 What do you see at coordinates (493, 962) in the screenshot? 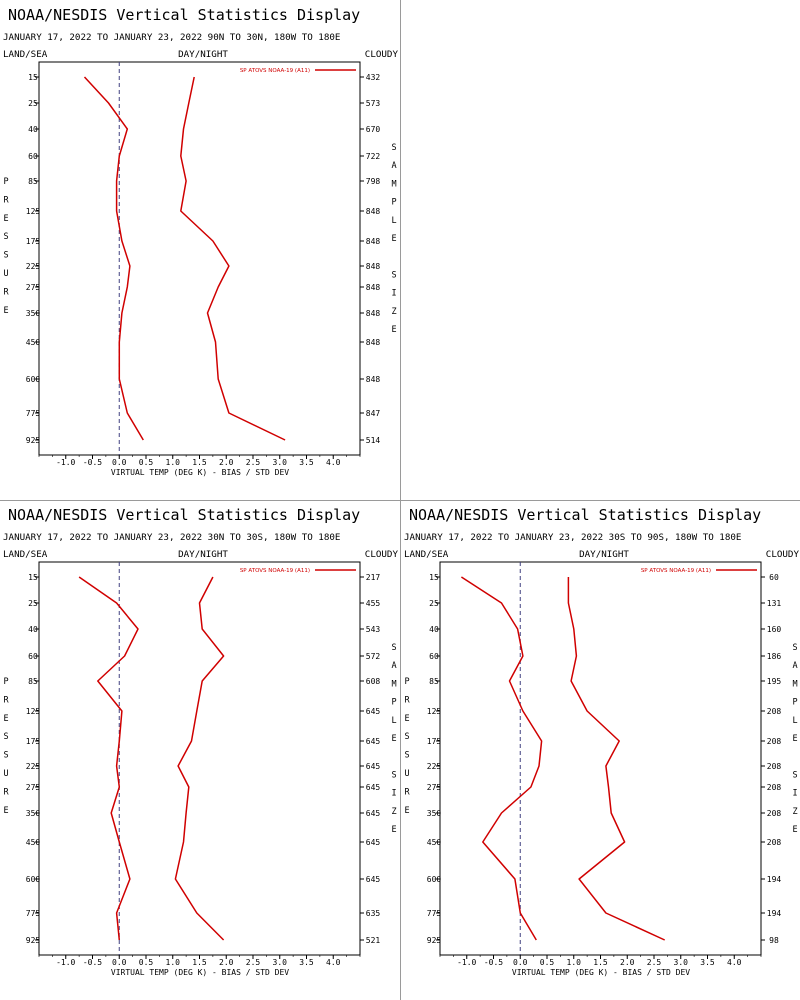
I see `x-tick-label: -0.5` at bounding box center [493, 962].